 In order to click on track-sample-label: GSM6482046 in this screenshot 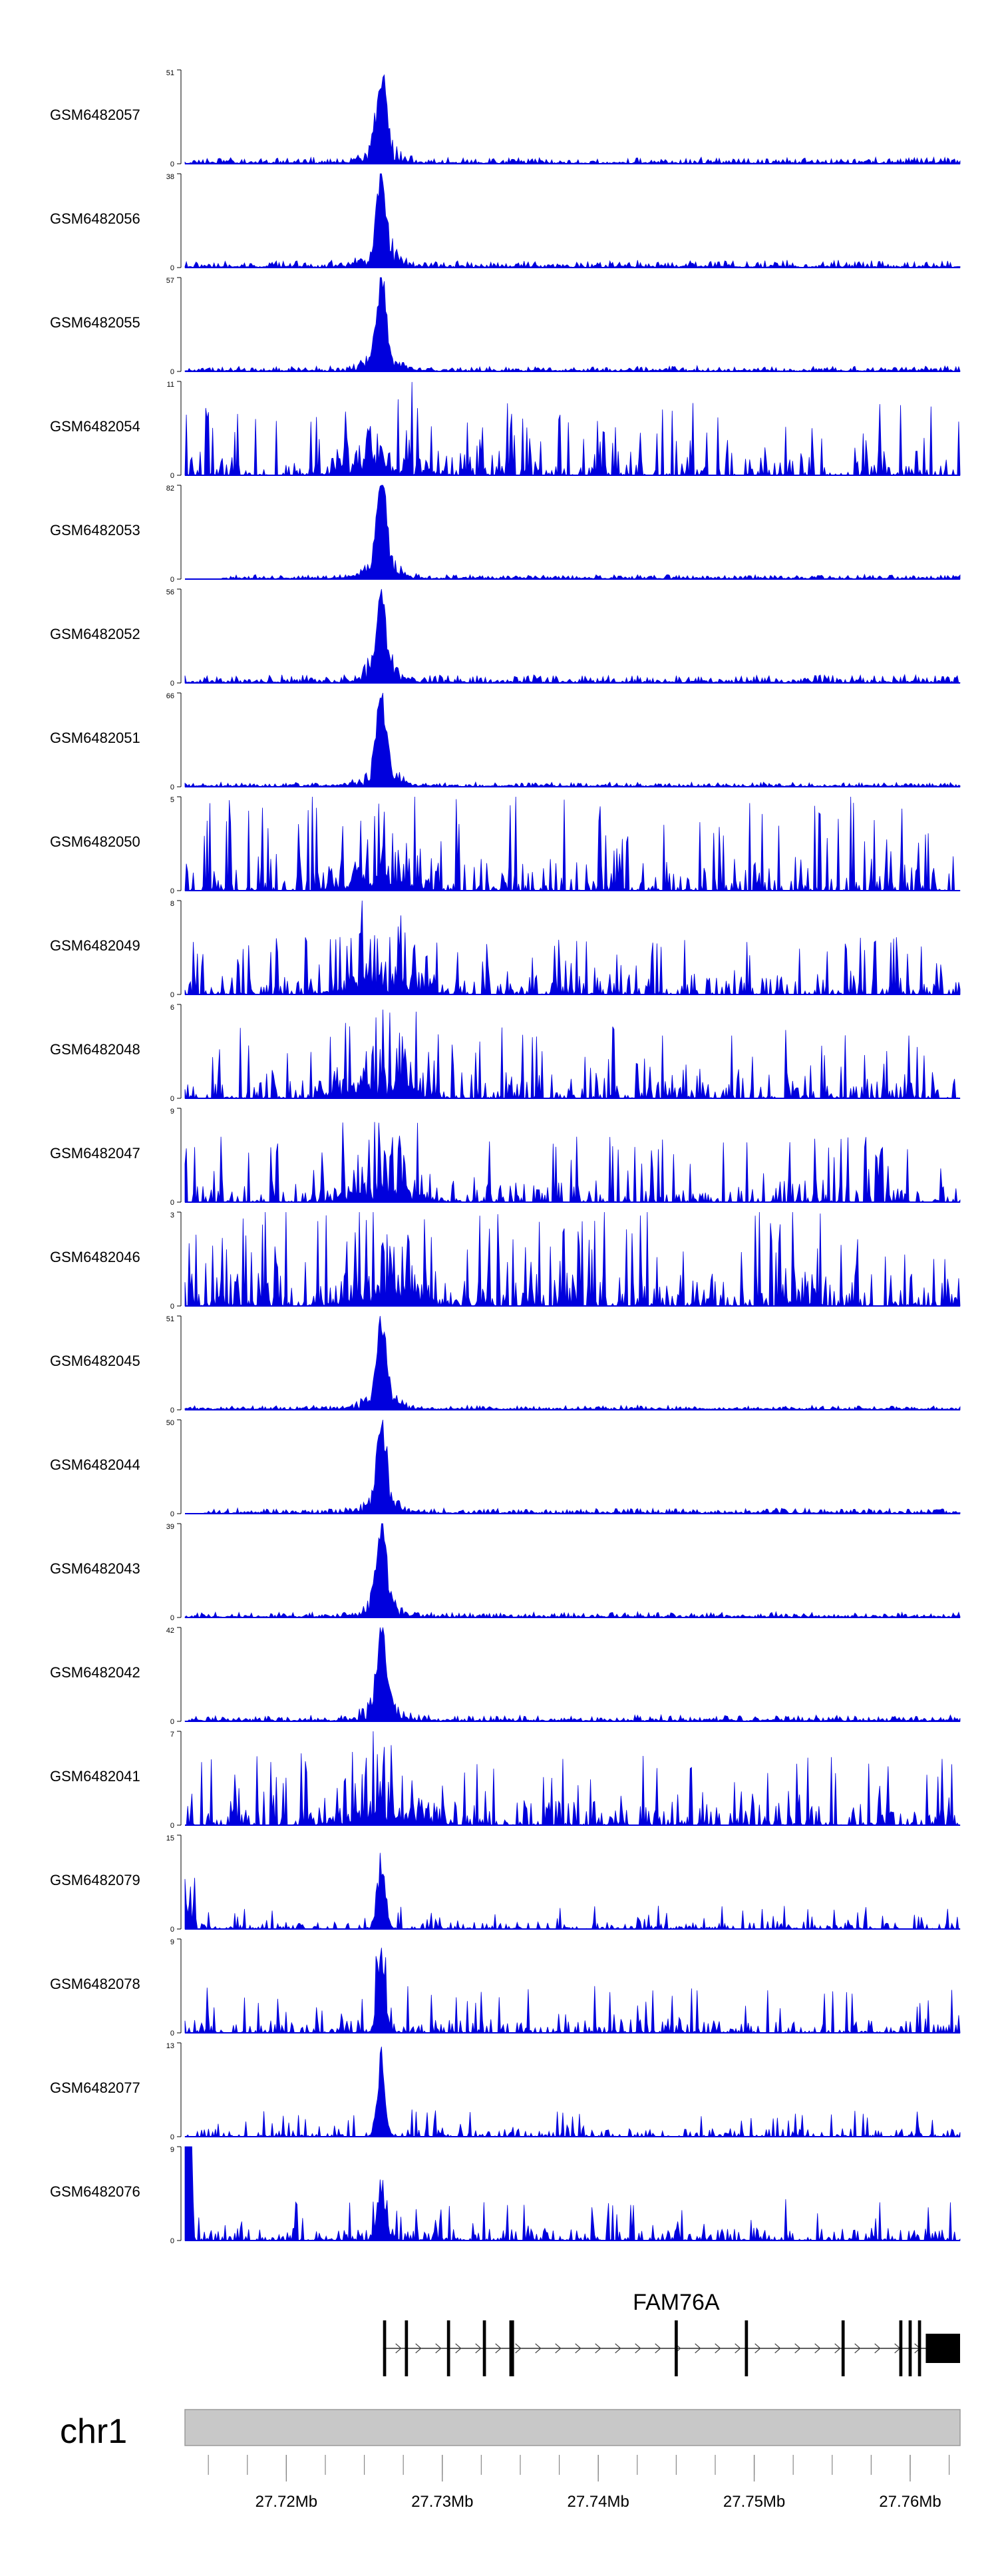, I will do `click(95, 1257)`.